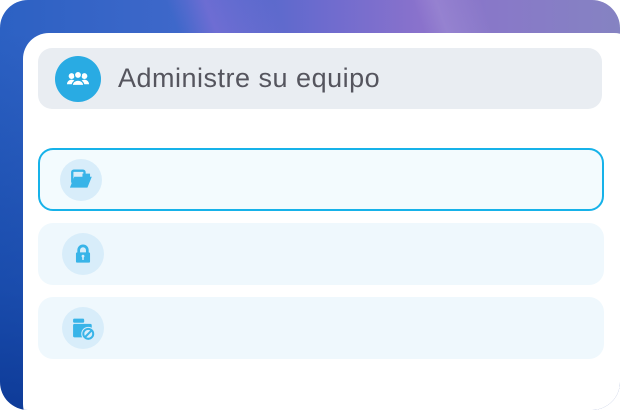  What do you see at coordinates (83, 328) in the screenshot?
I see `folder-blocked-icon` at bounding box center [83, 328].